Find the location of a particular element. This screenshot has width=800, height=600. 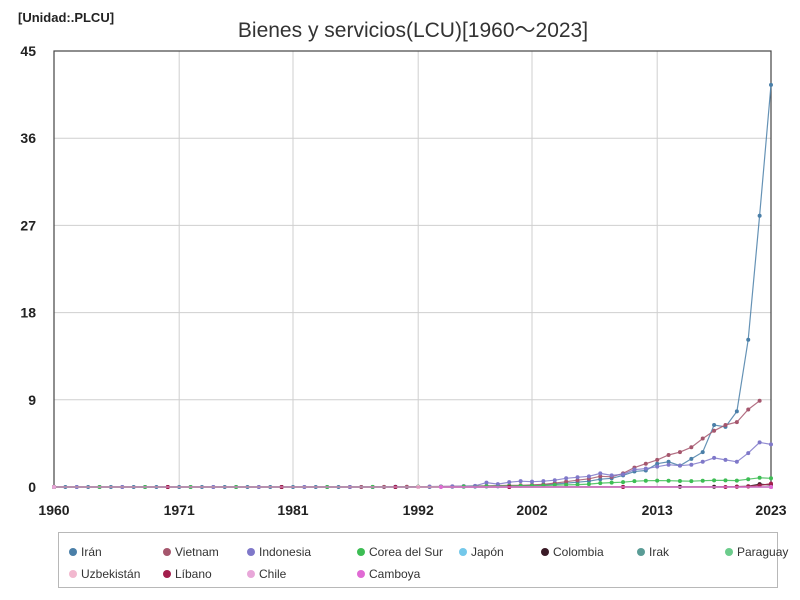

legend-item: Corea del Sur is located at coordinates (400, 551).